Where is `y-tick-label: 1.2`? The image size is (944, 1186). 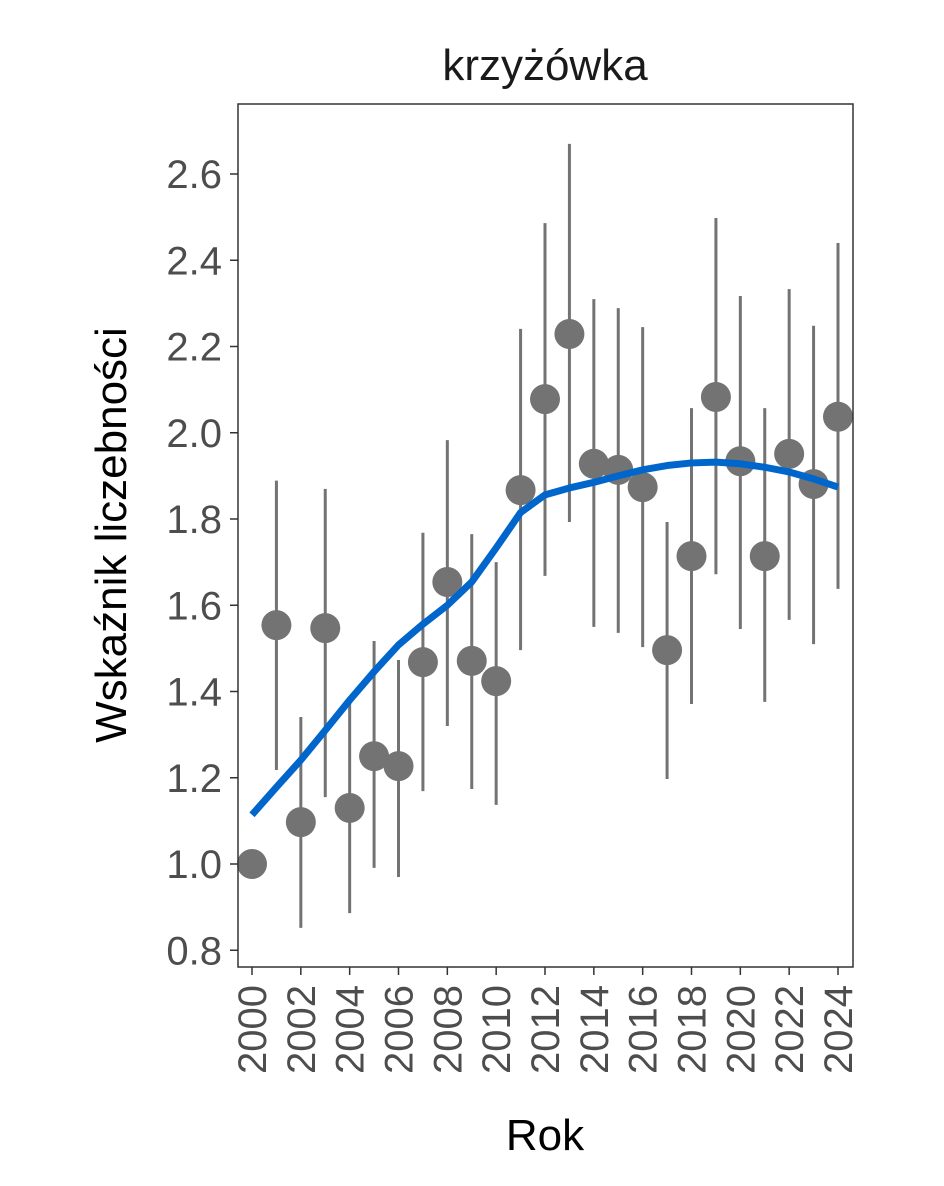 y-tick-label: 1.2 is located at coordinates (194, 779).